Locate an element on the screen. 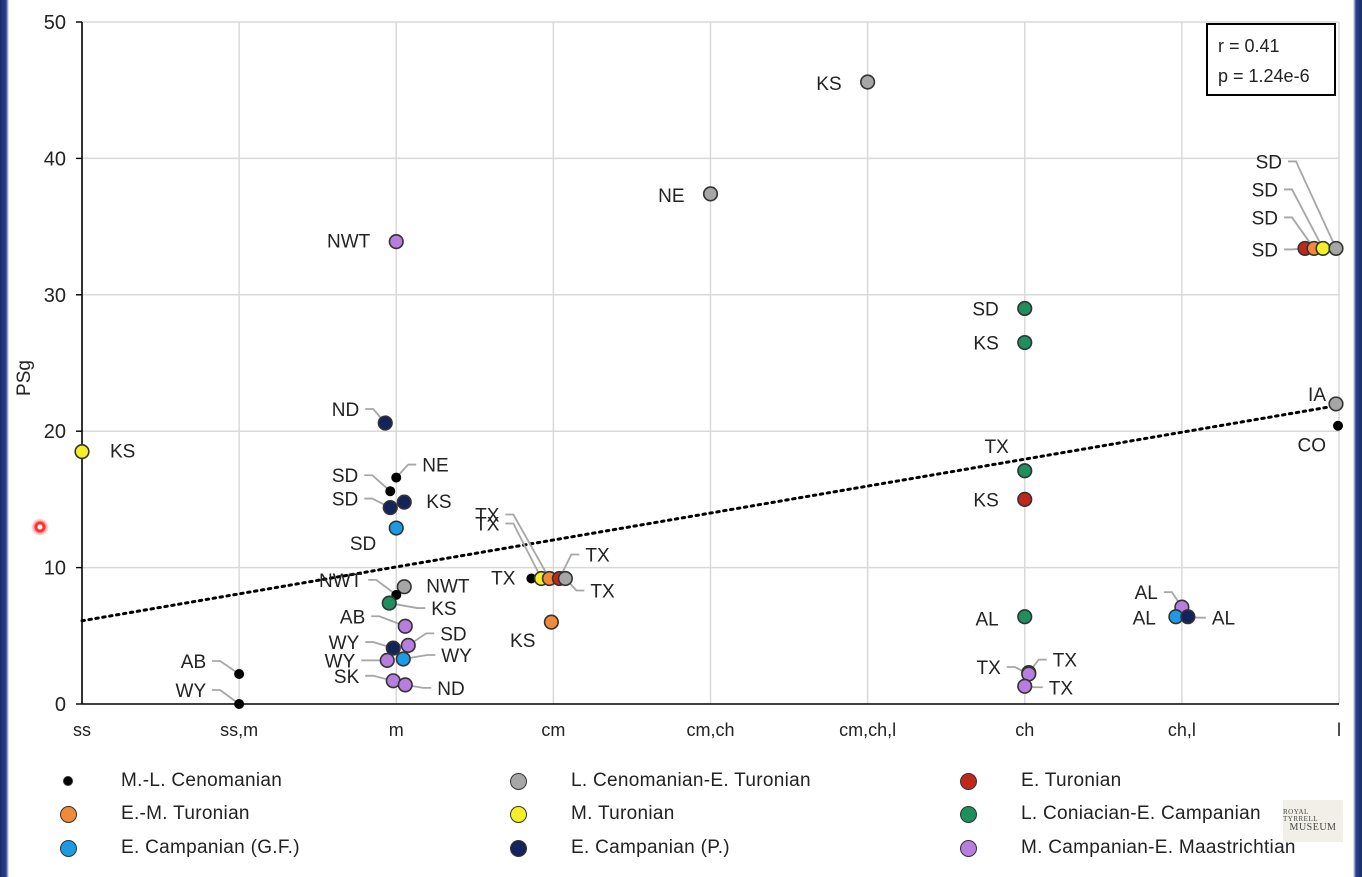  x-tick-label: ch is located at coordinates (1024, 730).